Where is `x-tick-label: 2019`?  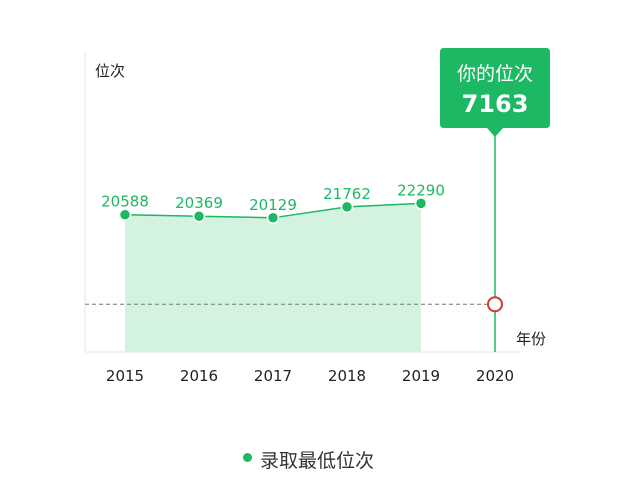
x-tick-label: 2019 is located at coordinates (421, 376).